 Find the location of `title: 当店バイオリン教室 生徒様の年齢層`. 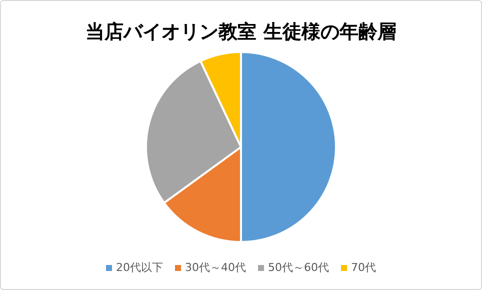

title: 当店バイオリン教室 生徒様の年齢層 is located at coordinates (241, 32).